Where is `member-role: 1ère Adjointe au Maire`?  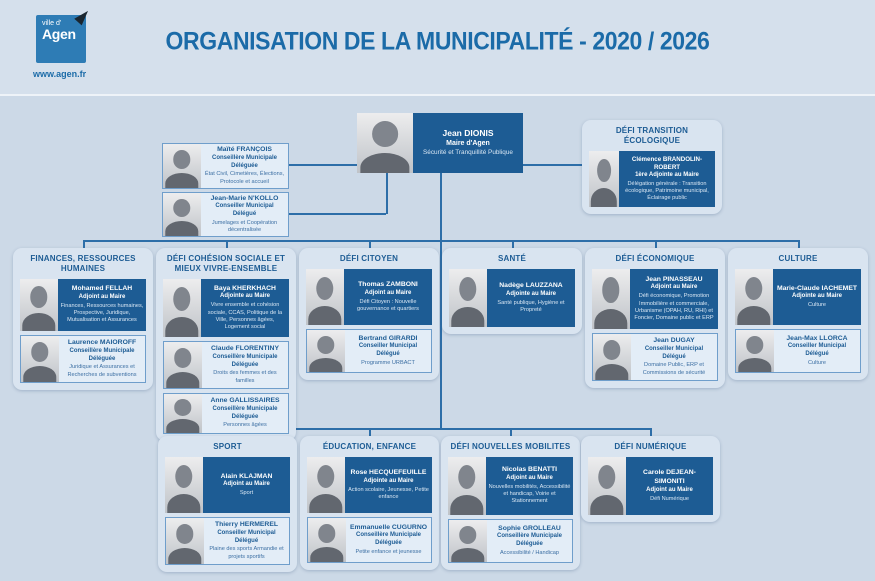
member-role: 1ère Adjointe au Maire is located at coordinates (667, 174).